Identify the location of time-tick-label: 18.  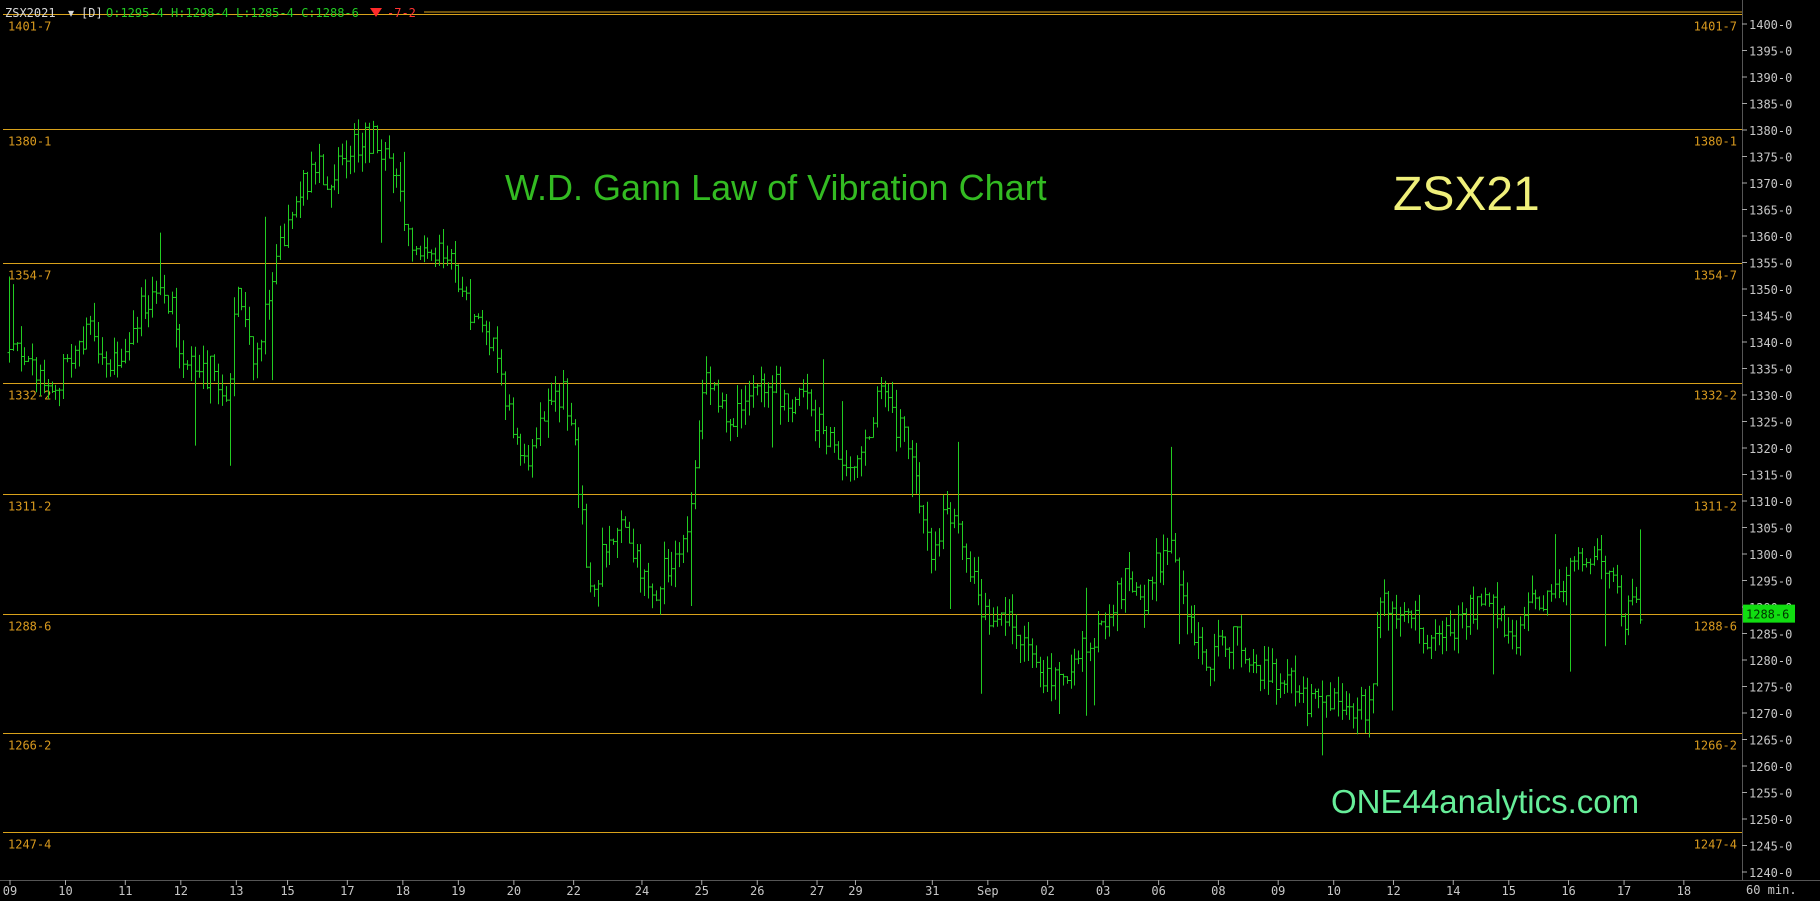
(1684, 891).